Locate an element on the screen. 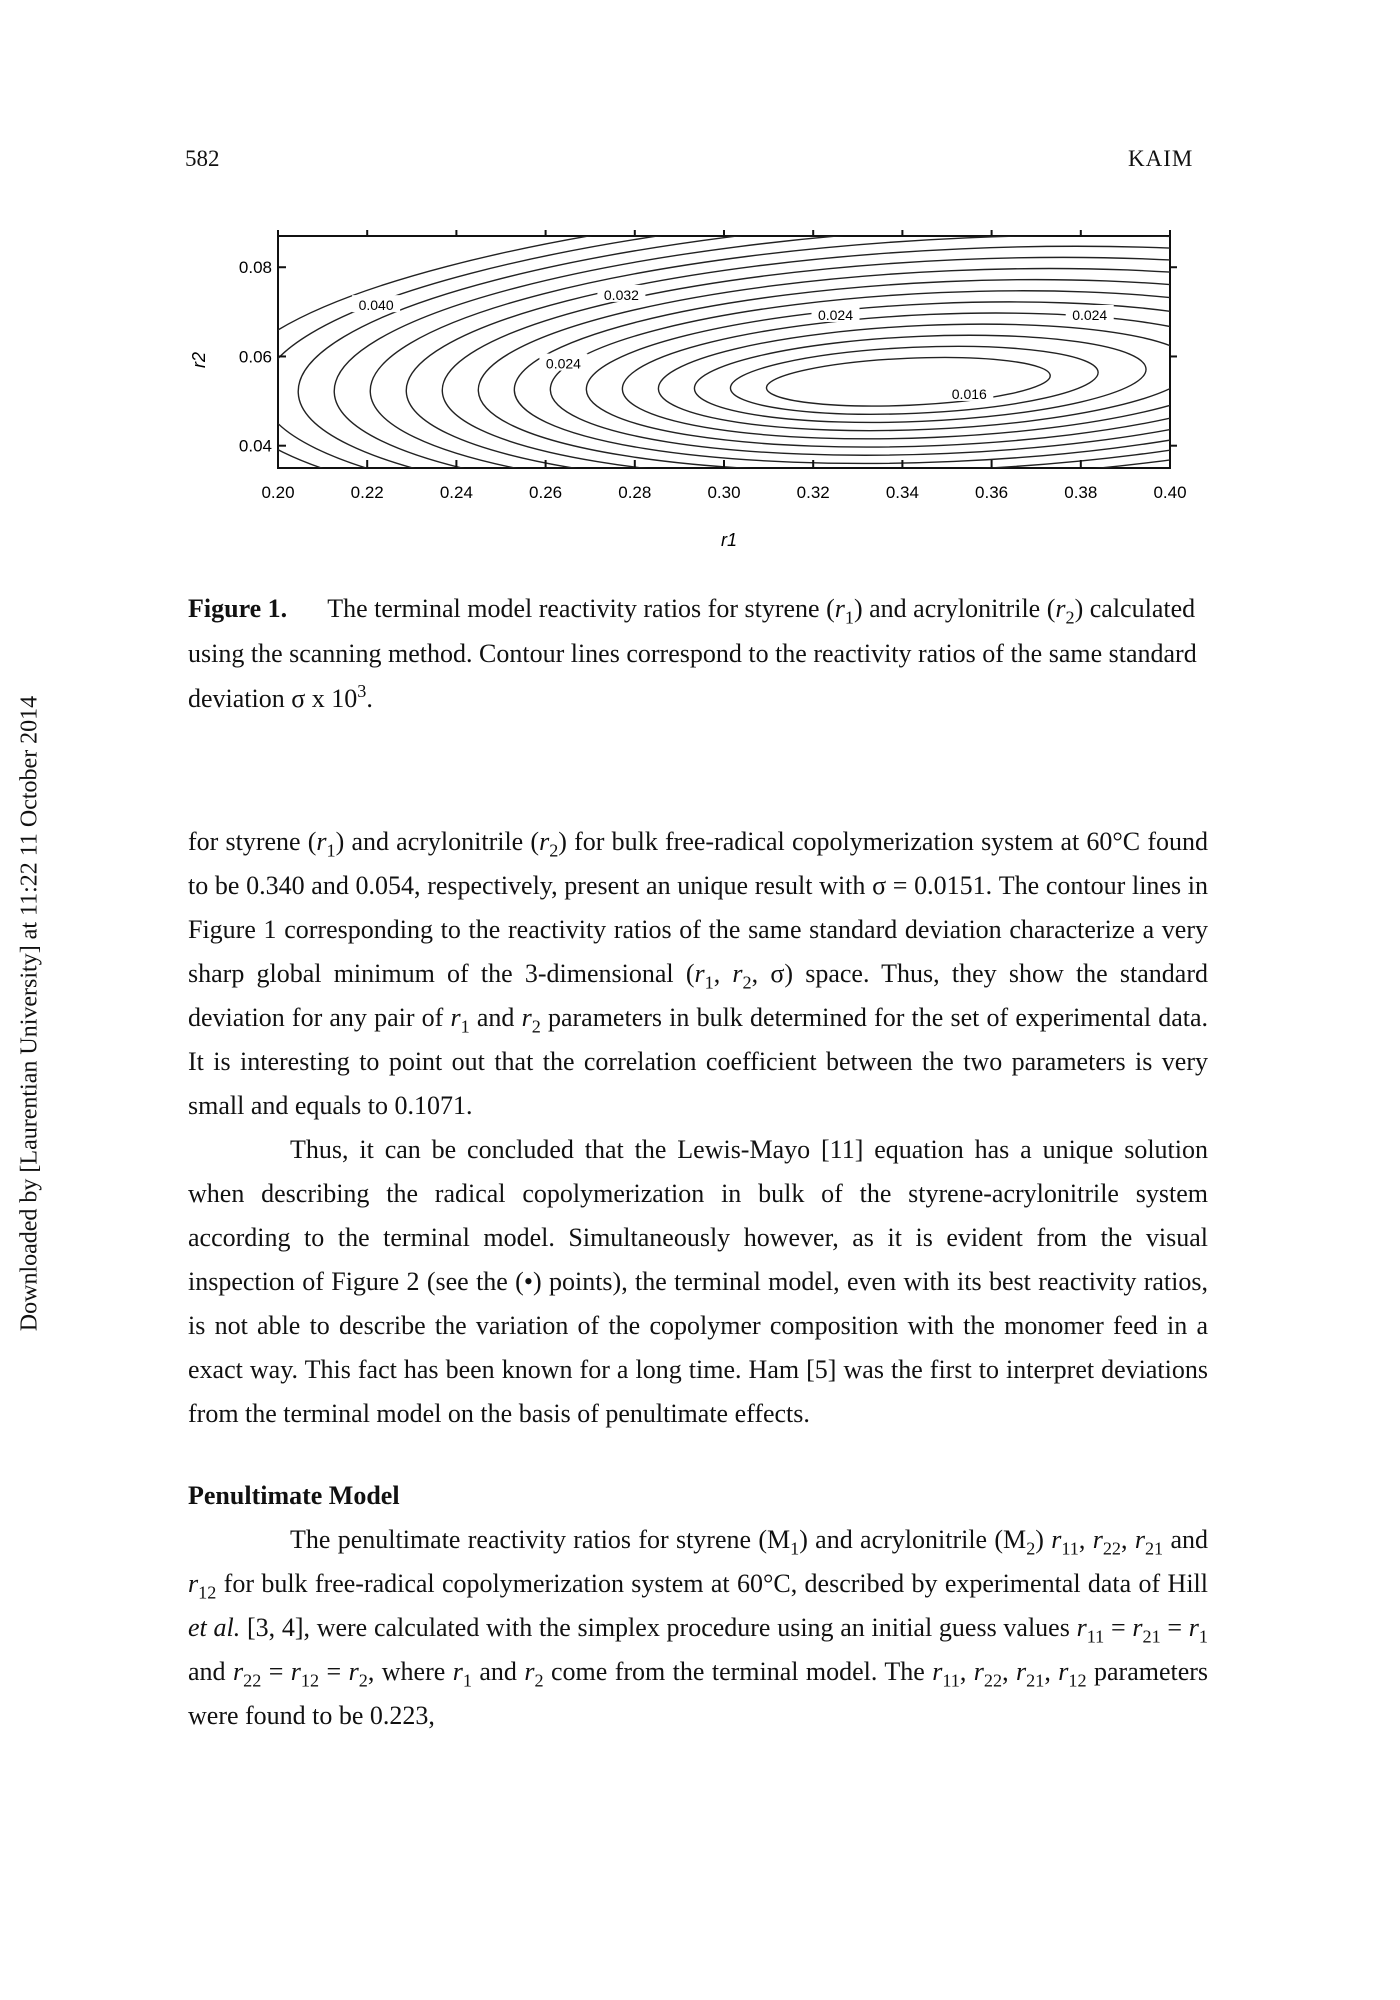 The image size is (1400, 2000). x-tick-label: 0.22 is located at coordinates (367, 492).